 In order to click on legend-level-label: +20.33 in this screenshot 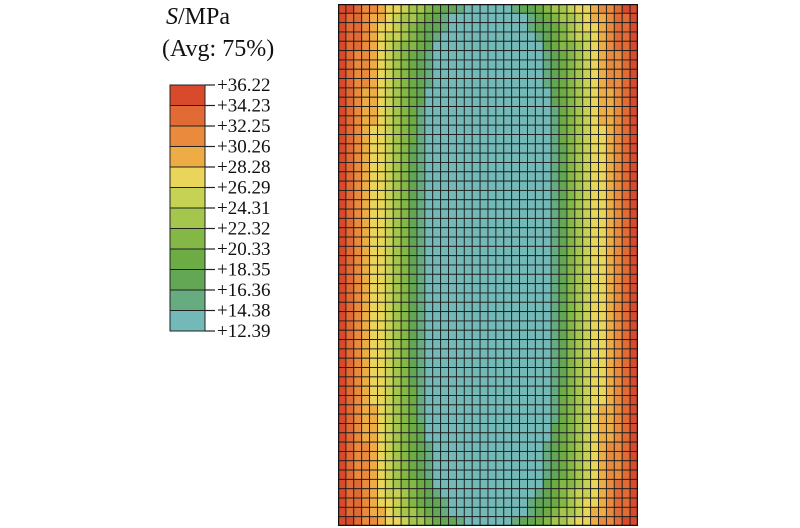, I will do `click(243, 249)`.